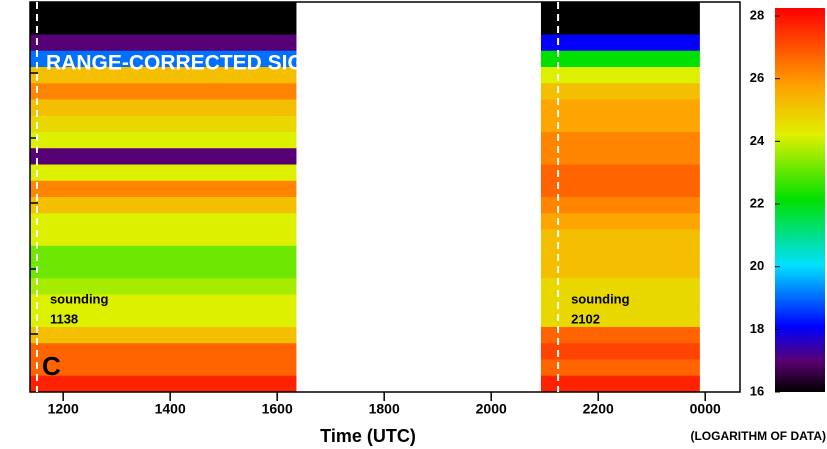 The image size is (827, 449). What do you see at coordinates (598, 409) in the screenshot?
I see `x-tick-label: 2200` at bounding box center [598, 409].